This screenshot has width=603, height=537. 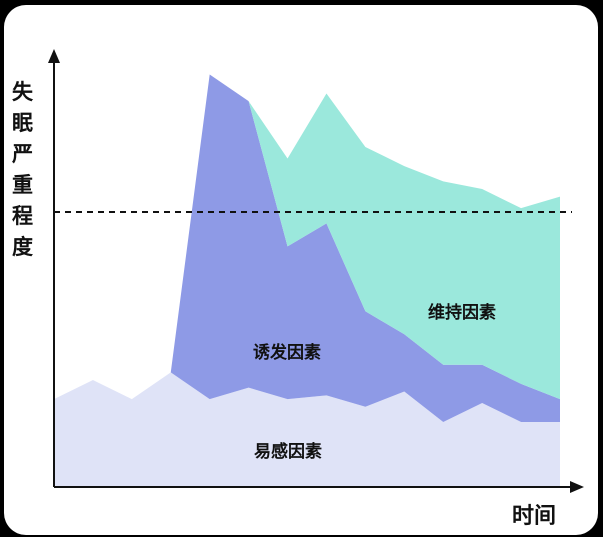 I want to click on label-susceptible: 易感因素, so click(x=288, y=451).